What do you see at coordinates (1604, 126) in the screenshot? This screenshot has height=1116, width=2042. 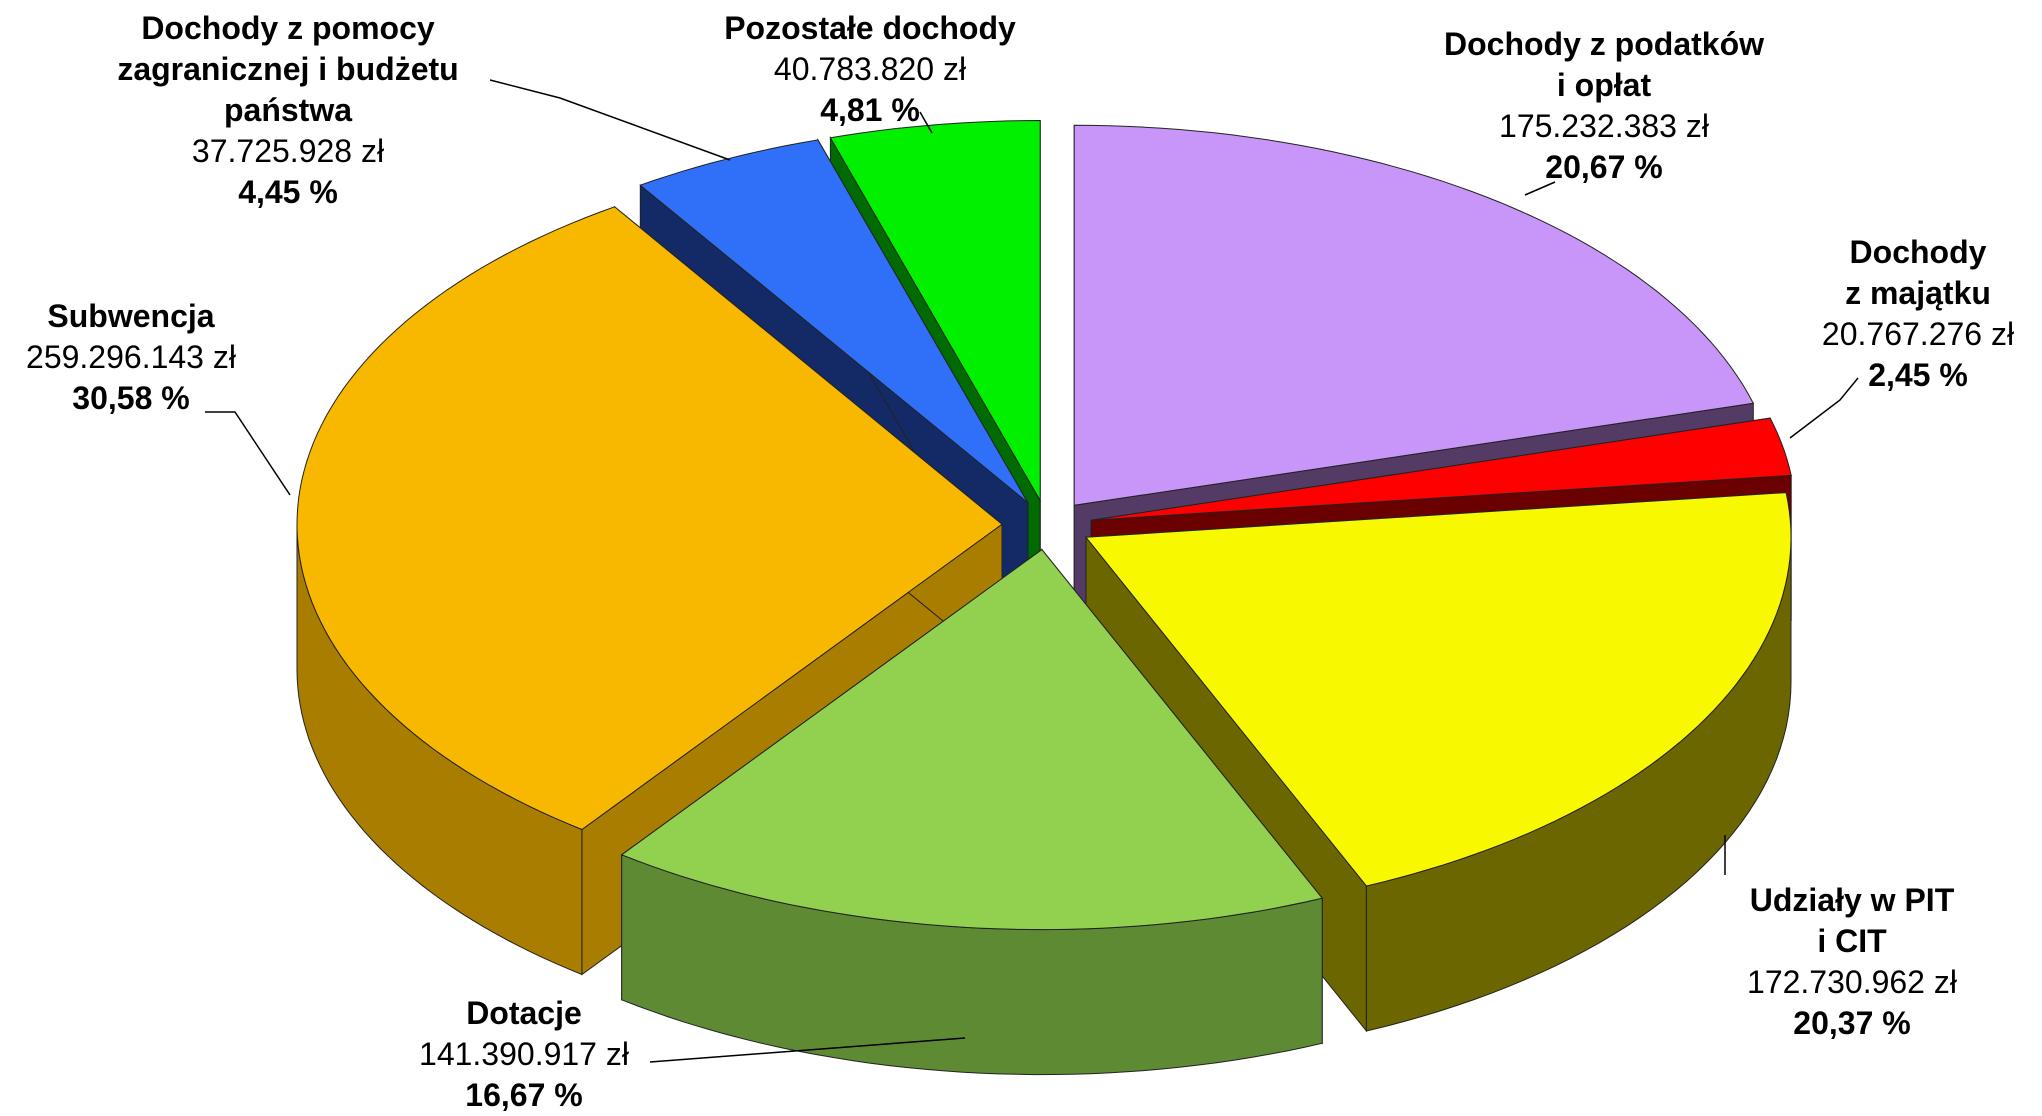 I see `amount-label: 175.232.383 zł` at bounding box center [1604, 126].